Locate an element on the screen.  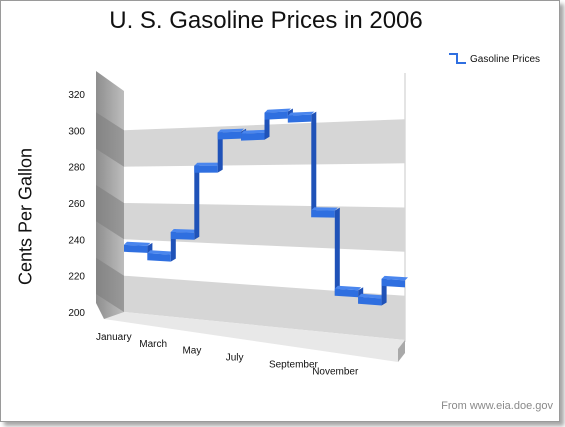
legend: Gasoline Prices is located at coordinates (498, 59).